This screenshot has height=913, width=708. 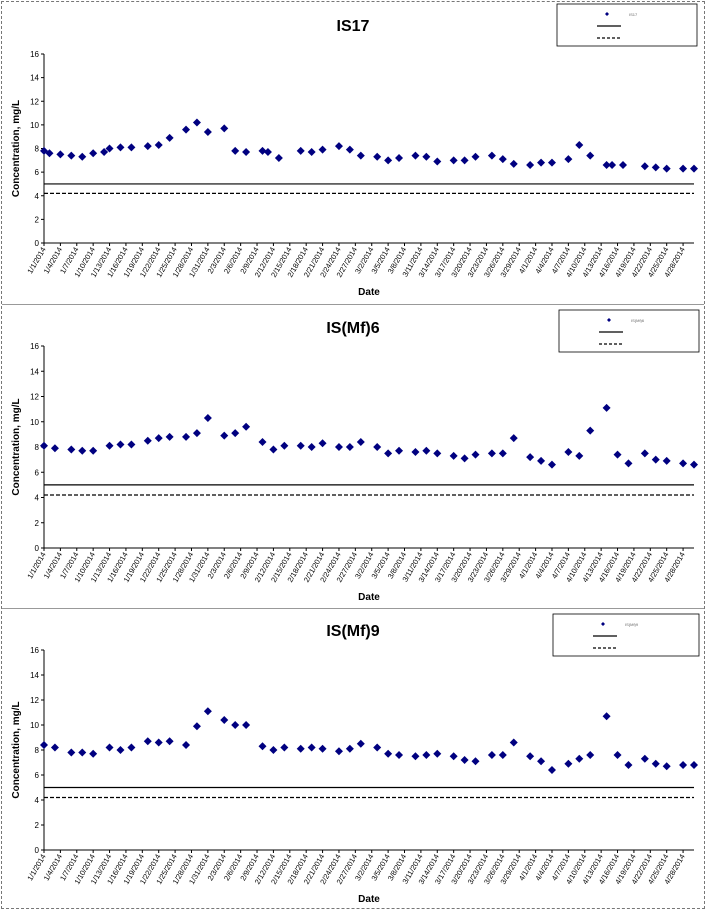 What do you see at coordinates (607, 14) in the screenshot?
I see `legend-marker` at bounding box center [607, 14].